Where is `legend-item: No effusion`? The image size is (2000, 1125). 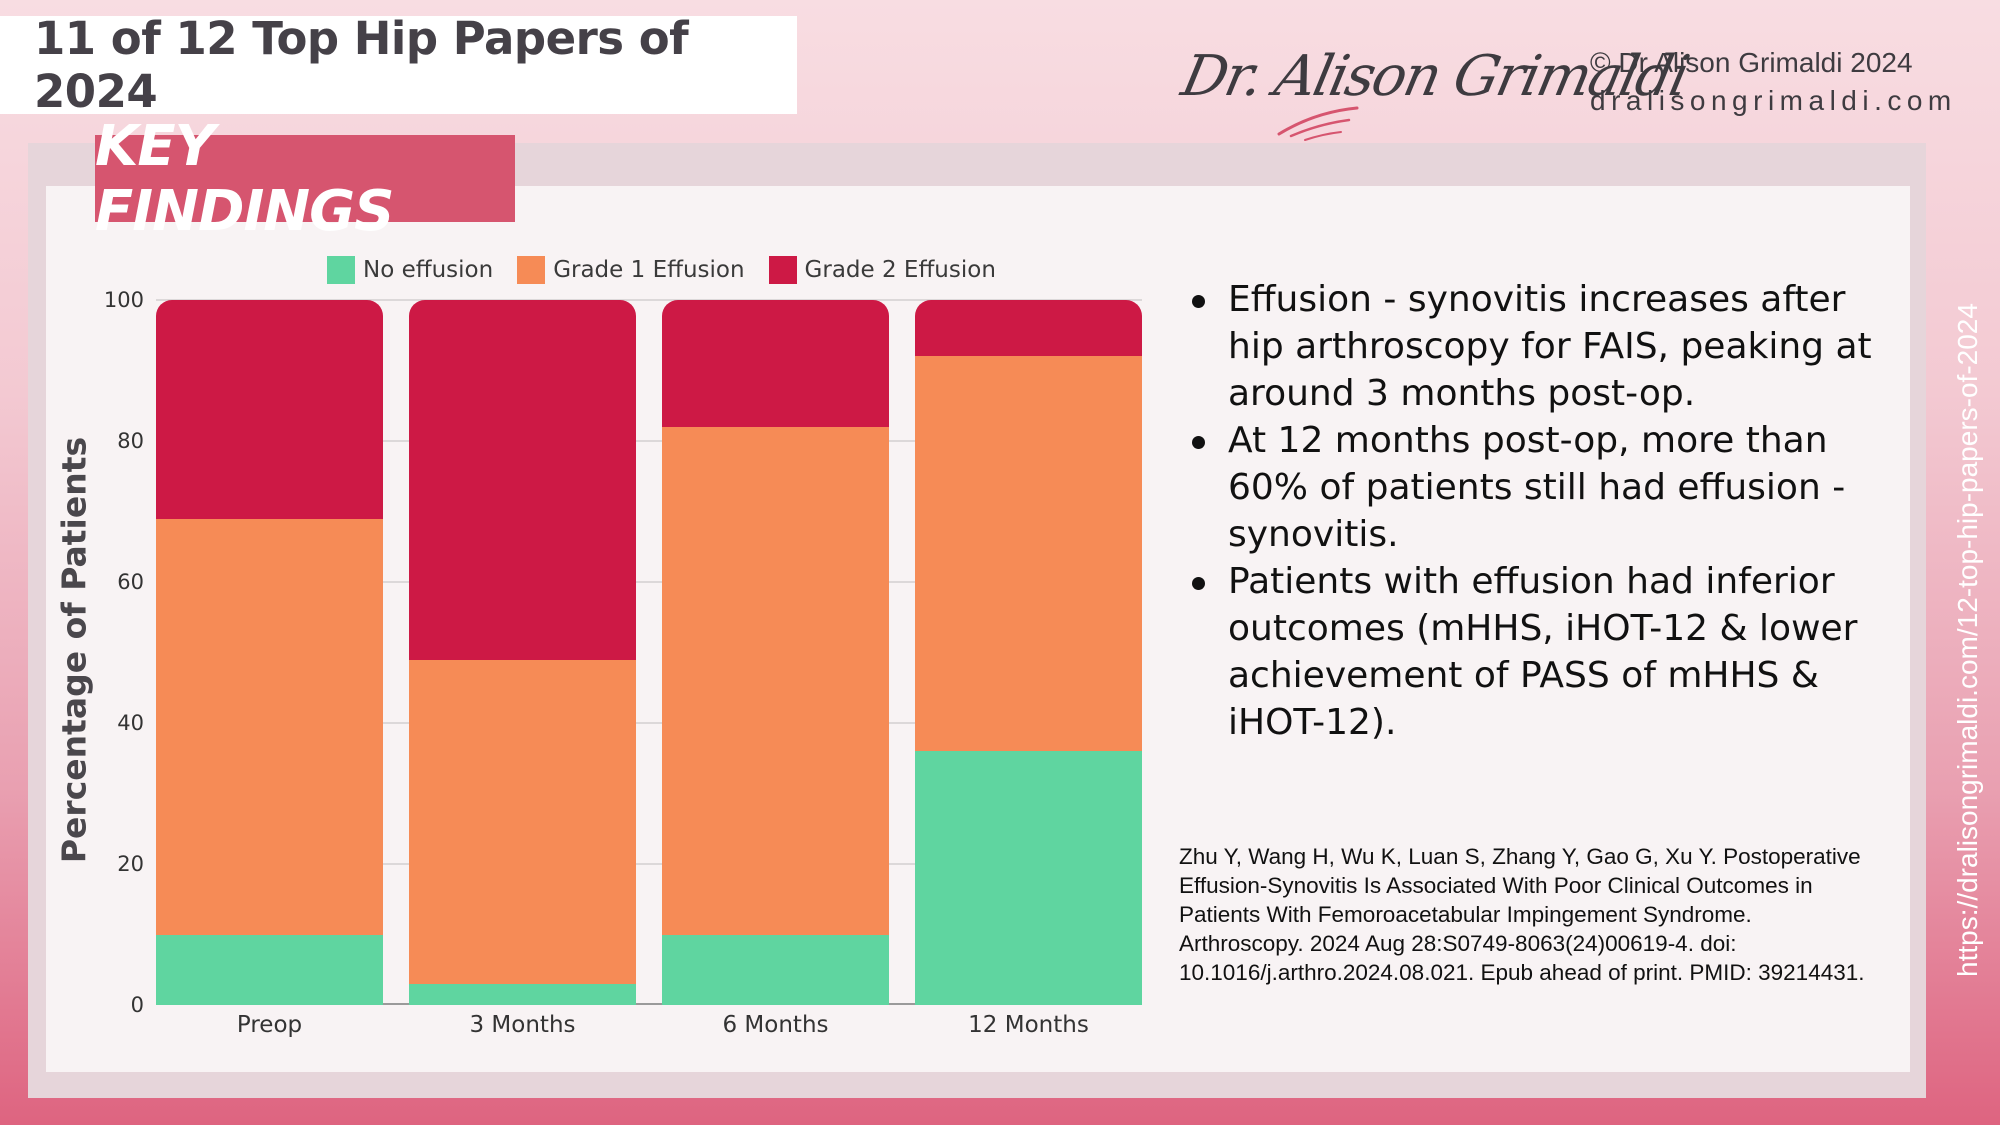
legend-item: No effusion is located at coordinates (410, 270).